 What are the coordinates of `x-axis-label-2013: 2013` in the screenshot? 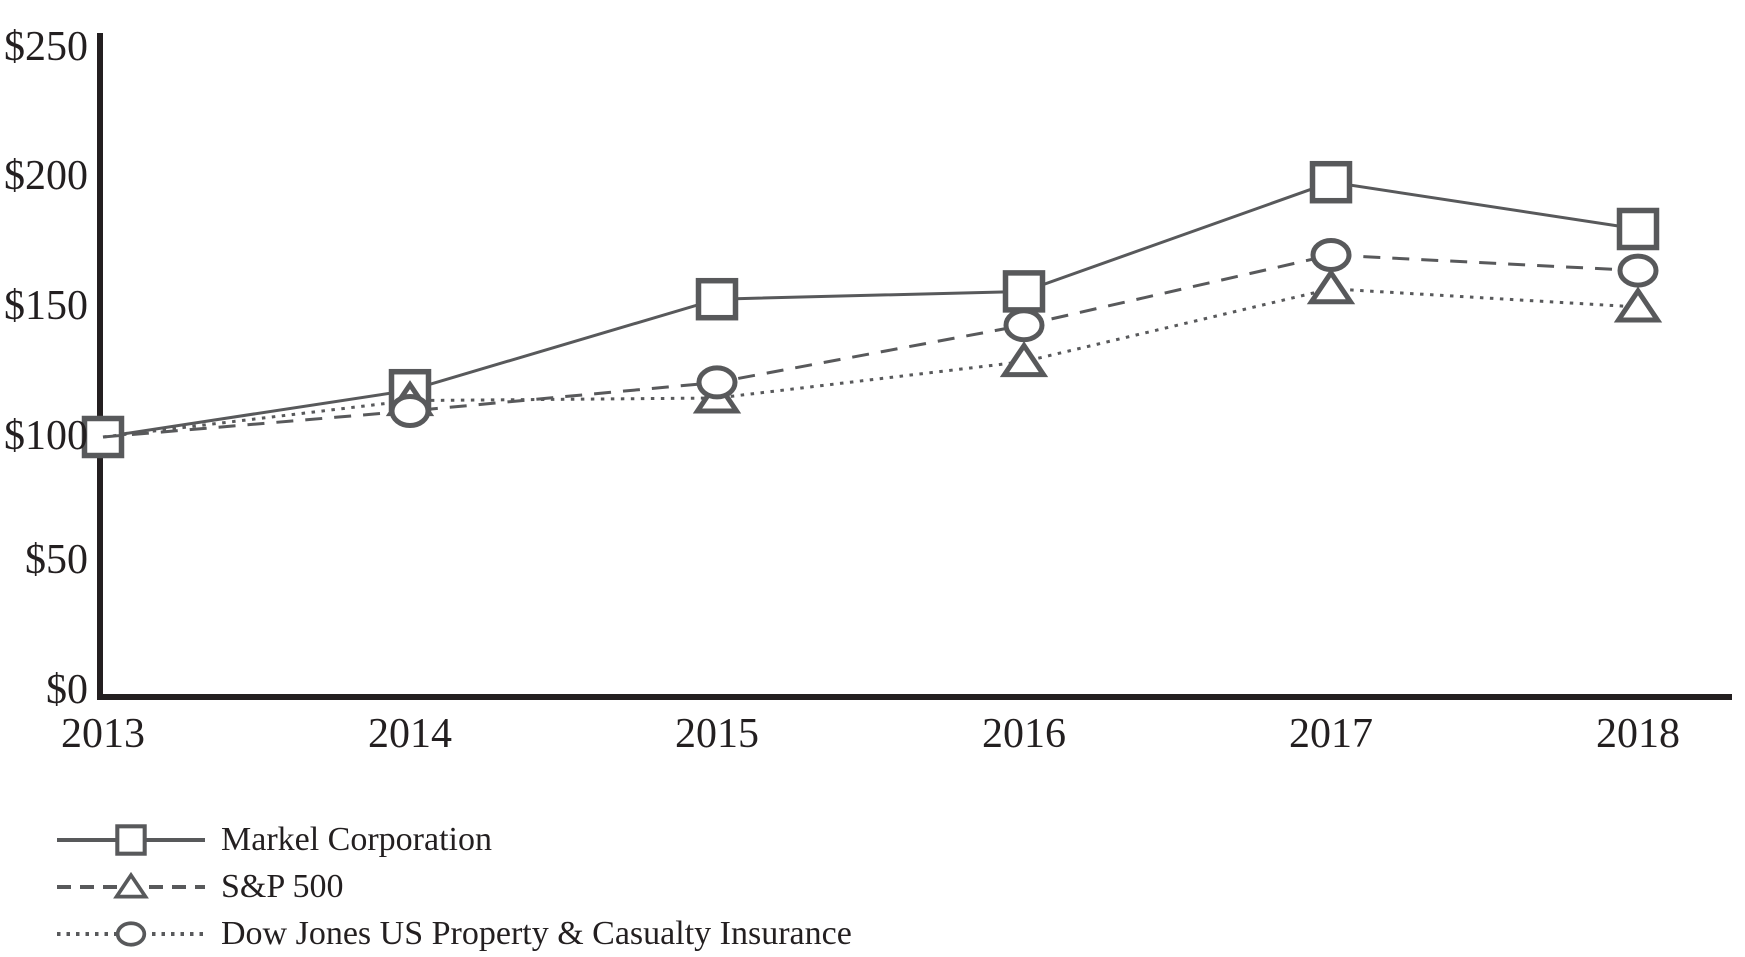 It's located at (103, 734).